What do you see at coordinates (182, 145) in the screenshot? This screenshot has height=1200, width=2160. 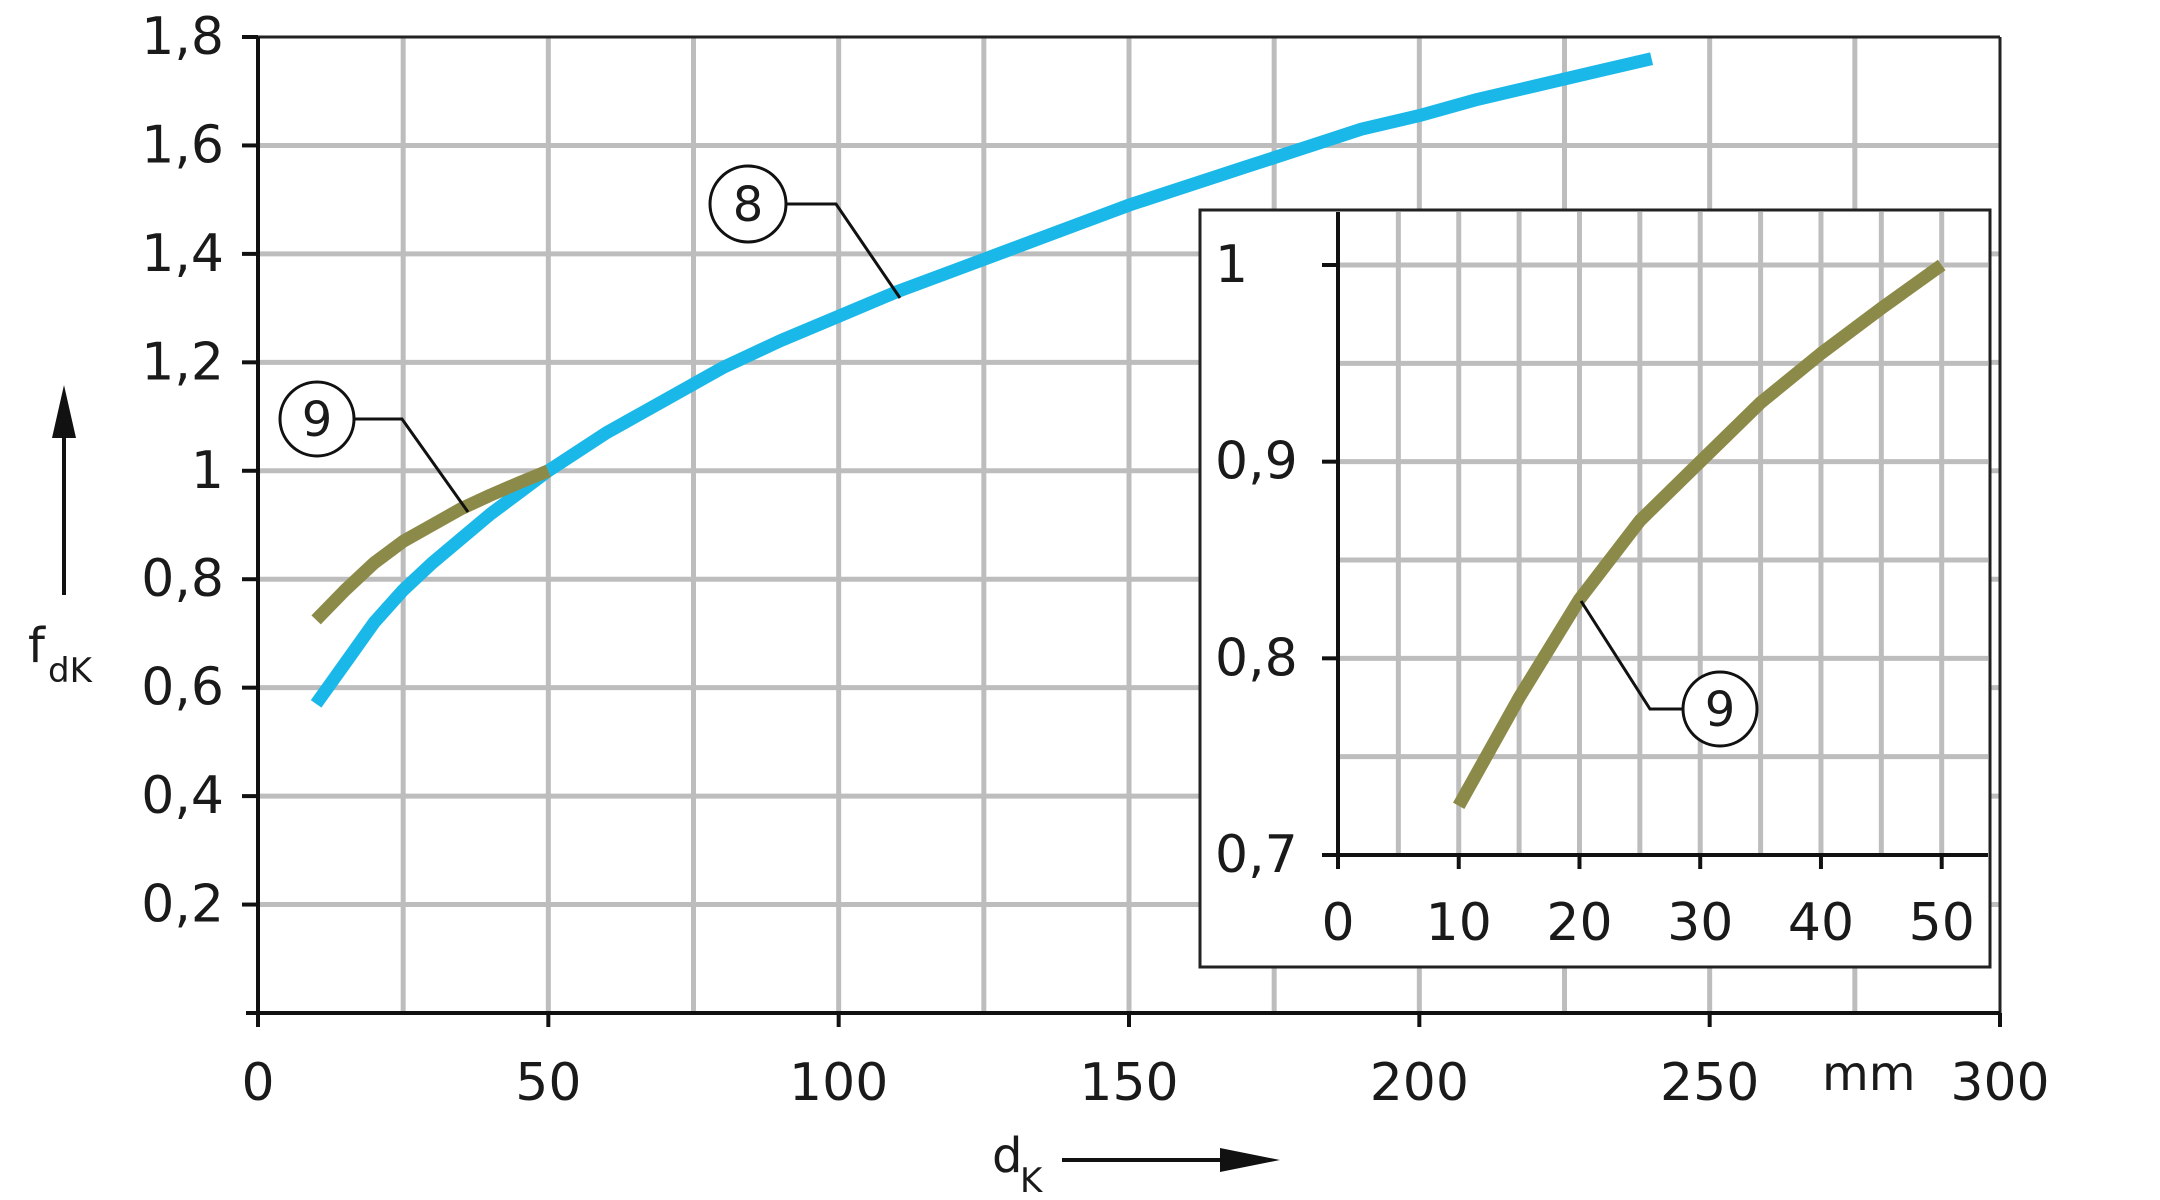 I see `y-tick-label: 1,6` at bounding box center [182, 145].